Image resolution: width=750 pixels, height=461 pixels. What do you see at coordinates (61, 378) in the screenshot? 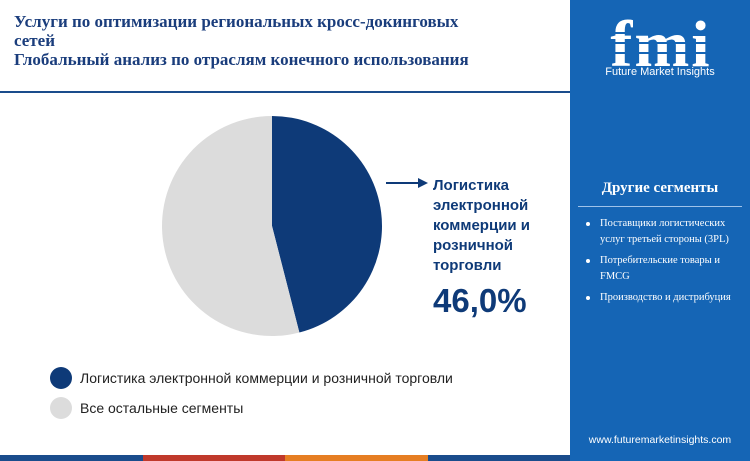
I see `legend-swatch-ecommerce` at bounding box center [61, 378].